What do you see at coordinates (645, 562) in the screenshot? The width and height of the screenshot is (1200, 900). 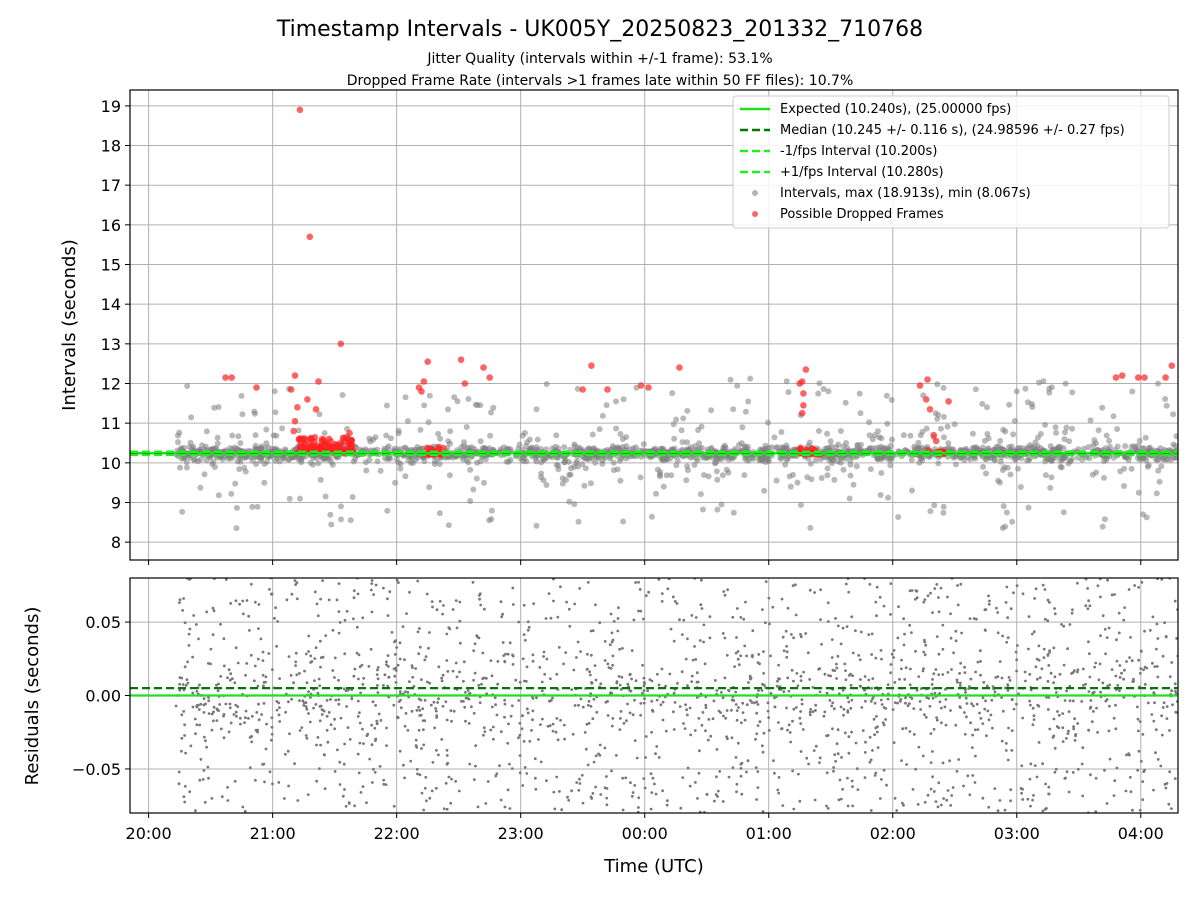 I see `top-panel-x-tick-marks` at bounding box center [645, 562].